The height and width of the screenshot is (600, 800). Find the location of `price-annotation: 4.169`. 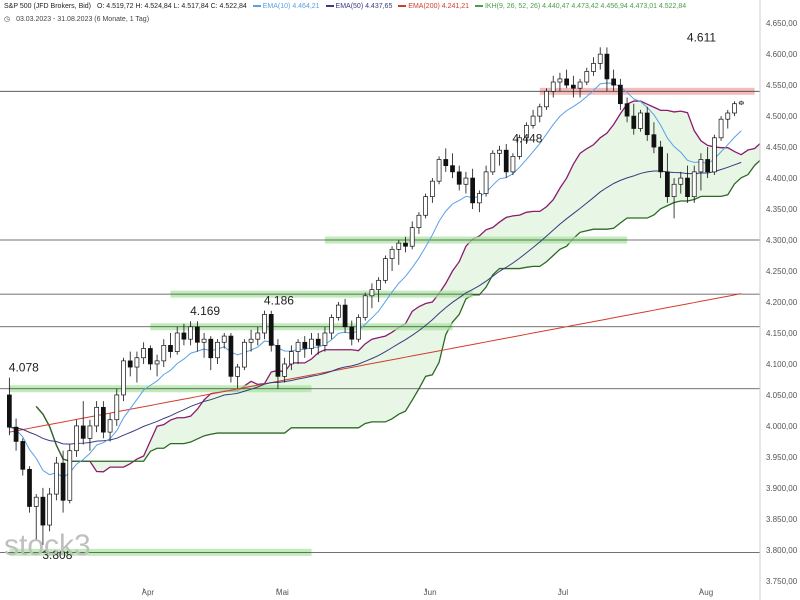

price-annotation: 4.169 is located at coordinates (205, 311).